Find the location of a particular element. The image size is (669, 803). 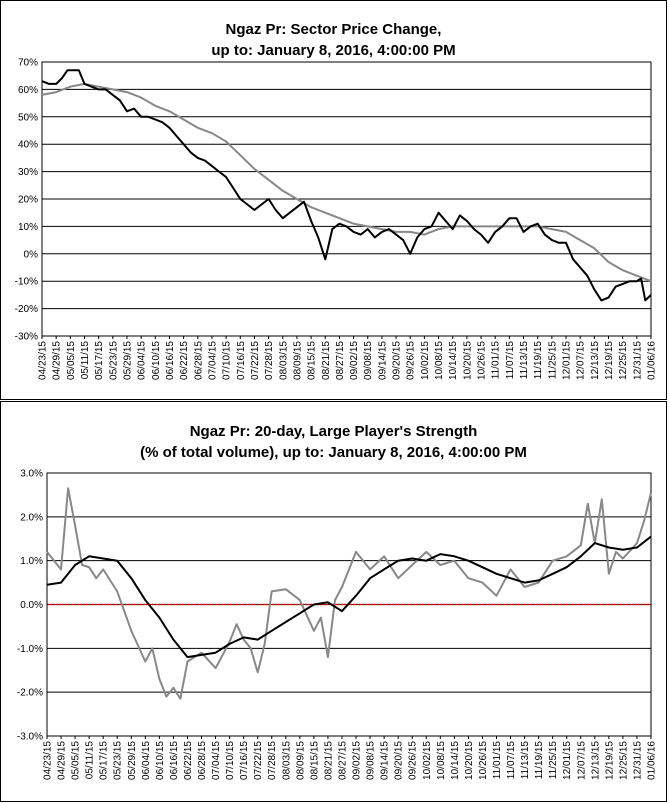

y-tick-label: 40% is located at coordinates (28, 145).